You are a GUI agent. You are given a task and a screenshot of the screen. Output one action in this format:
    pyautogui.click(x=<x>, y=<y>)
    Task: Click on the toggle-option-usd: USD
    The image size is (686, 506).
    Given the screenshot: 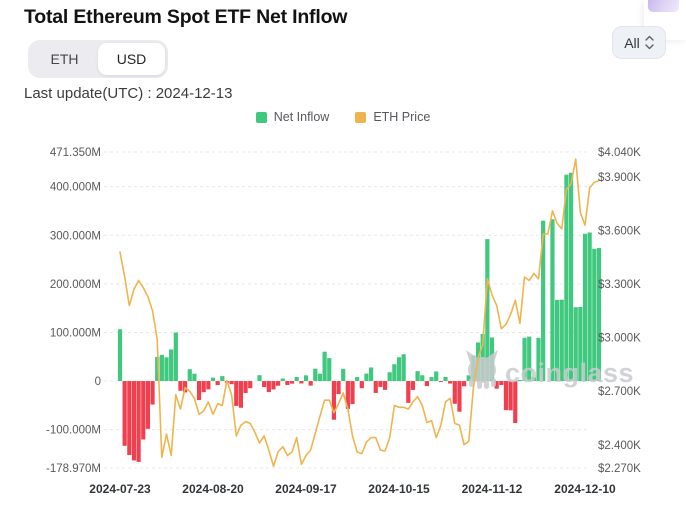 What is the action you would take?
    pyautogui.click(x=131, y=59)
    